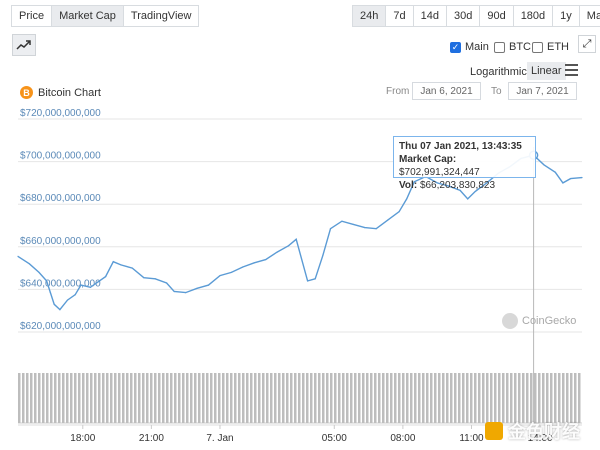  What do you see at coordinates (82, 438) in the screenshot?
I see `x-tick-label: 18:00` at bounding box center [82, 438].